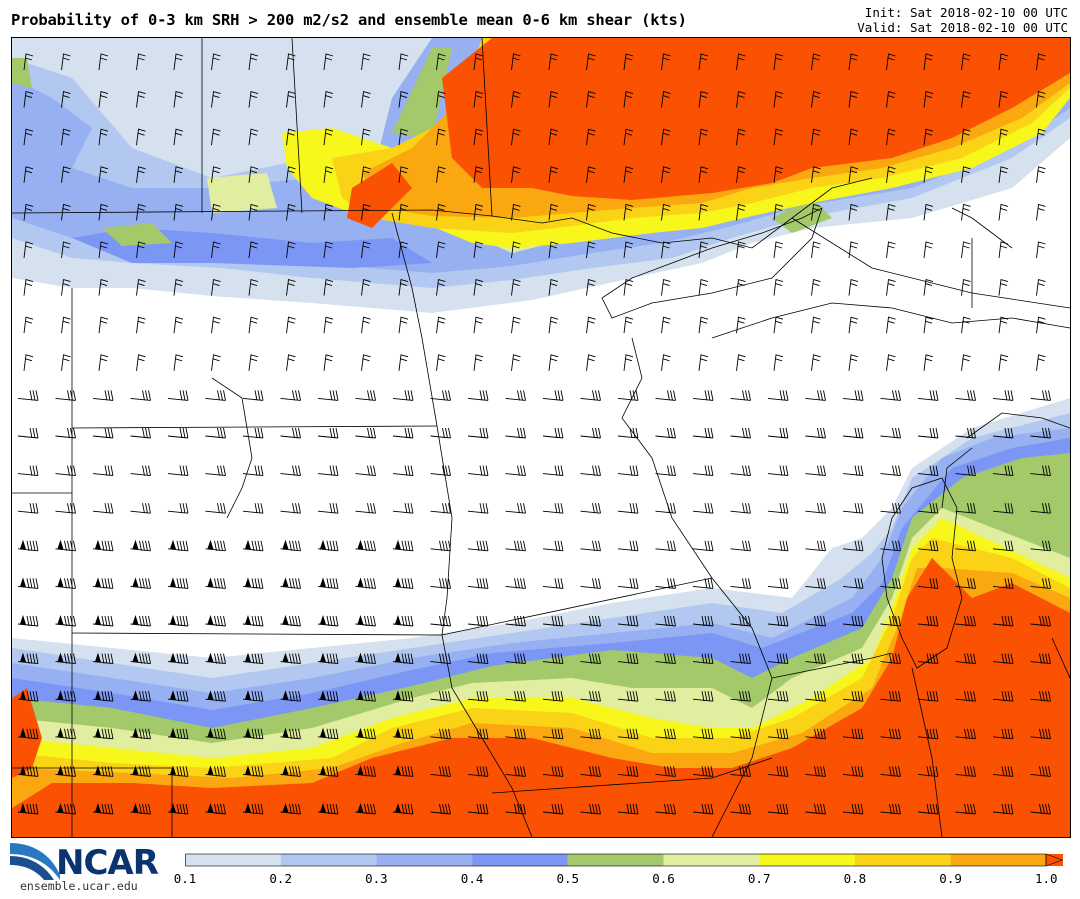 The image size is (1080, 899). I want to click on colorbar-tick-label: 0.4, so click(472, 878).